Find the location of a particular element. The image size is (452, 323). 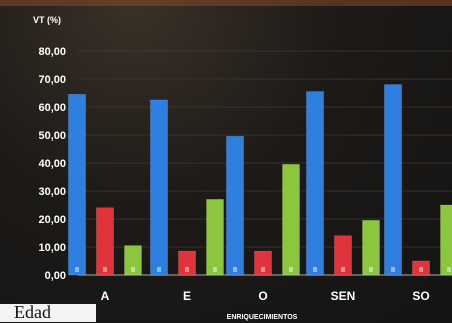

x-tick-labels: A E O SEN SO is located at coordinates (265, 296).